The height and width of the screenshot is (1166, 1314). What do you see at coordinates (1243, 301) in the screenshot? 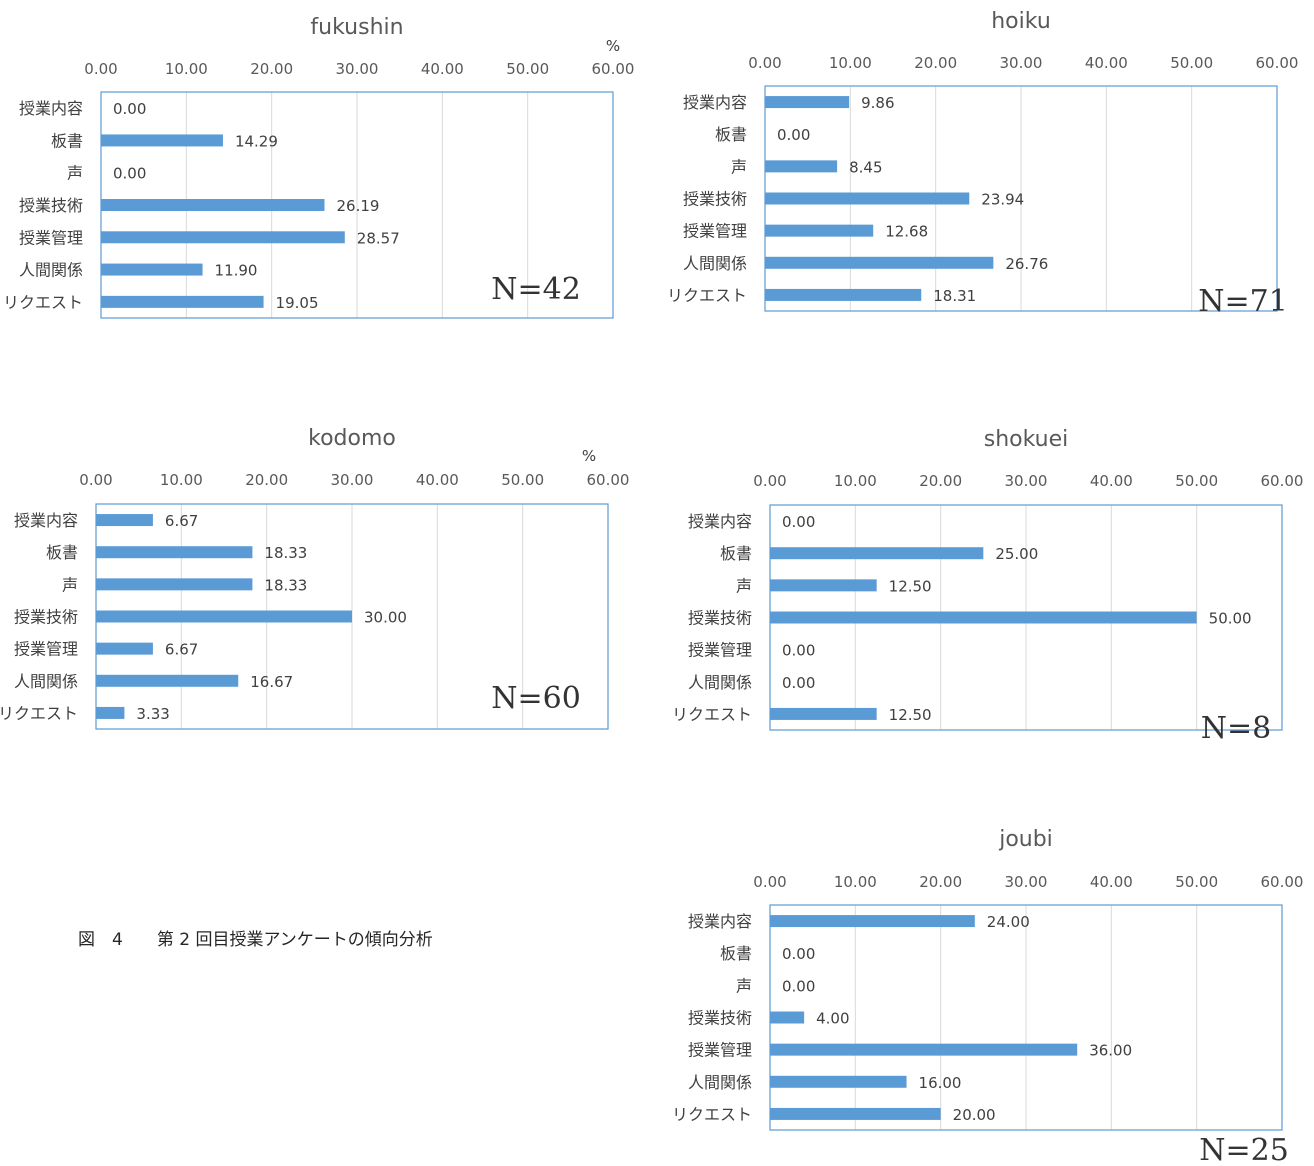
I see `sample-size-label: N=71` at bounding box center [1243, 301].